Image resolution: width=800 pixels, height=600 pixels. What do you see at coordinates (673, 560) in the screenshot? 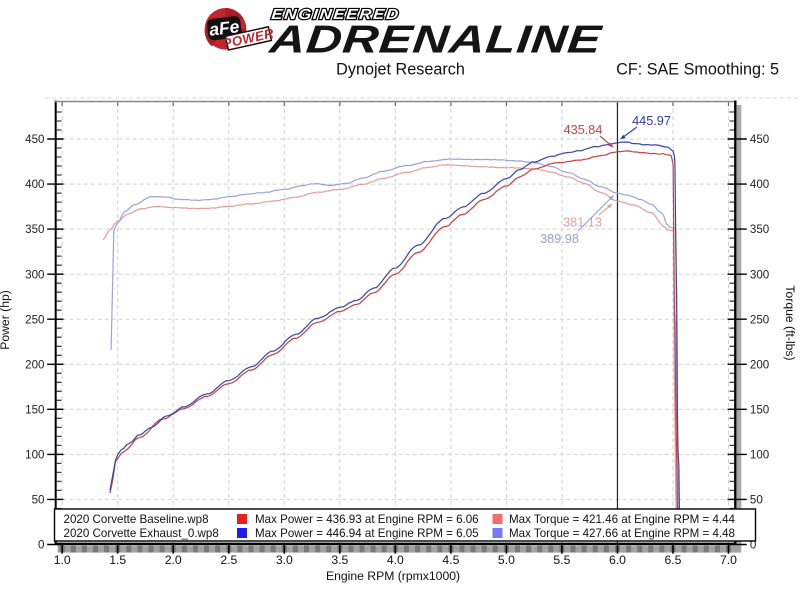
I see `svg-text: 6.5` at bounding box center [673, 560].